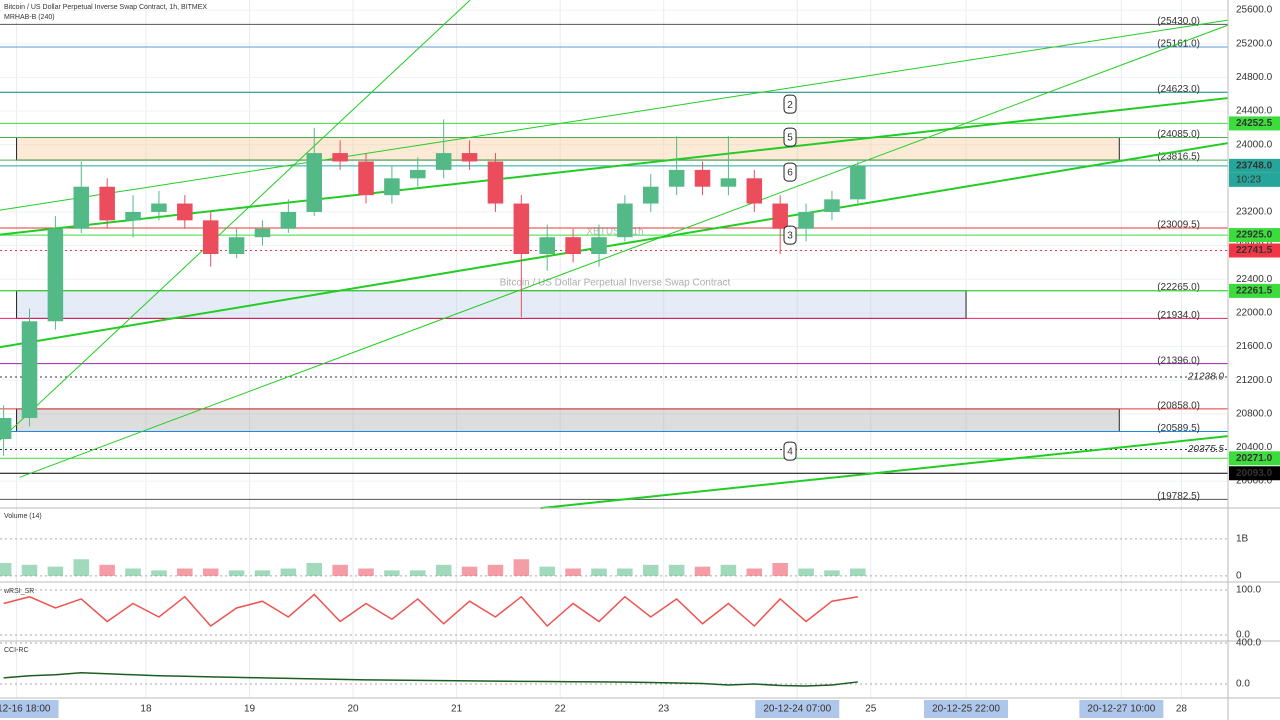 Image resolution: width=1280 pixels, height=720 pixels. Describe the element at coordinates (1178, 428) in the screenshot. I see `level-label: (20589.5)` at that location.